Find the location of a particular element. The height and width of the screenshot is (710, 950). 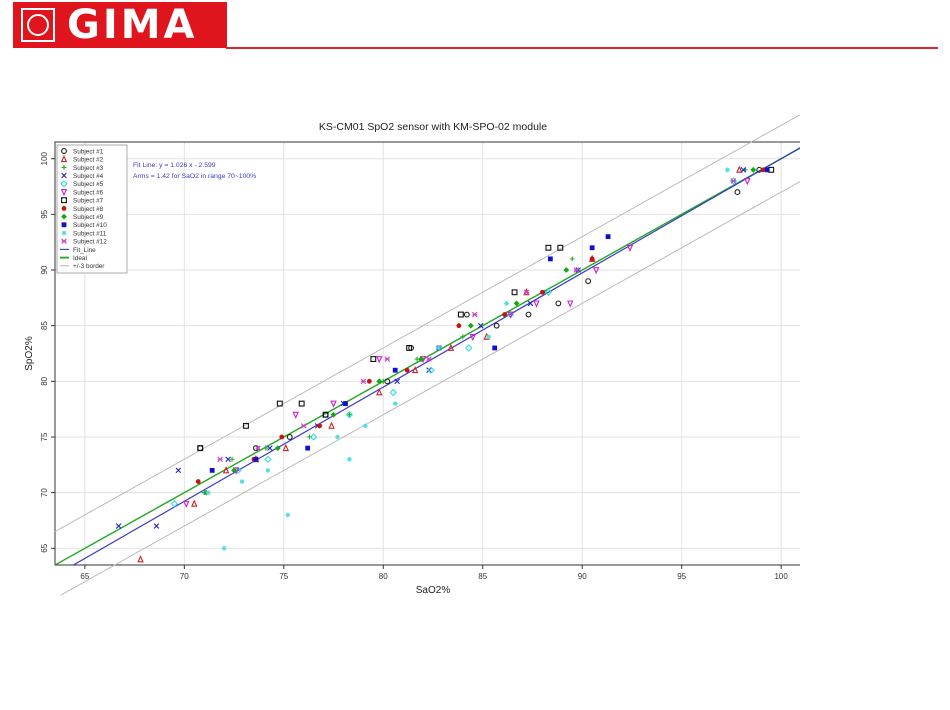

y-tick-label: 100 is located at coordinates (44, 158).